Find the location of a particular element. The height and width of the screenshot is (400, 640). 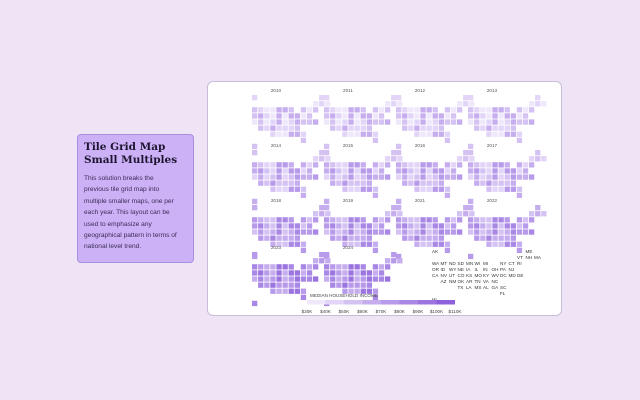

legend-title: MEDIAN HOUSEHOLD INCOME is located at coordinates (344, 295).